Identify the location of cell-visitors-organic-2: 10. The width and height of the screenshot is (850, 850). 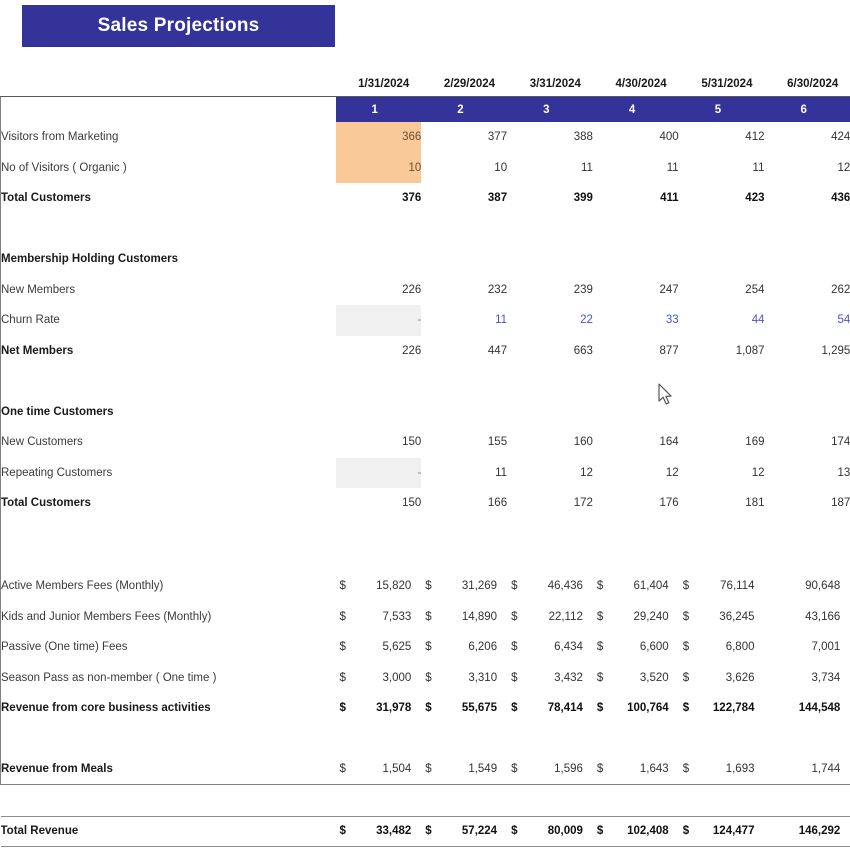
(501, 167).